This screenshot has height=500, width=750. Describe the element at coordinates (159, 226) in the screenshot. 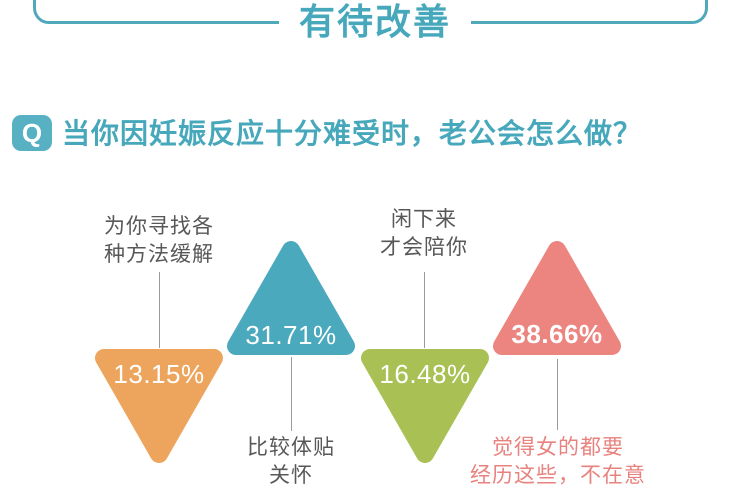

I see `category-label-line1: 为你寻找各` at that location.